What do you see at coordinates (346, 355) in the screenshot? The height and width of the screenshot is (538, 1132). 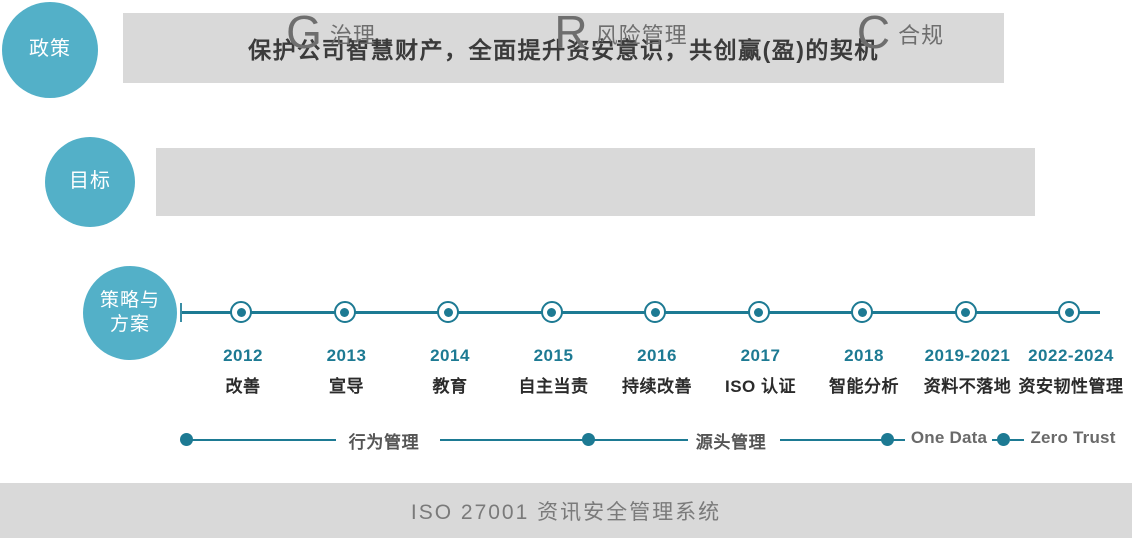 I see `timeline-year: 2013` at bounding box center [346, 355].